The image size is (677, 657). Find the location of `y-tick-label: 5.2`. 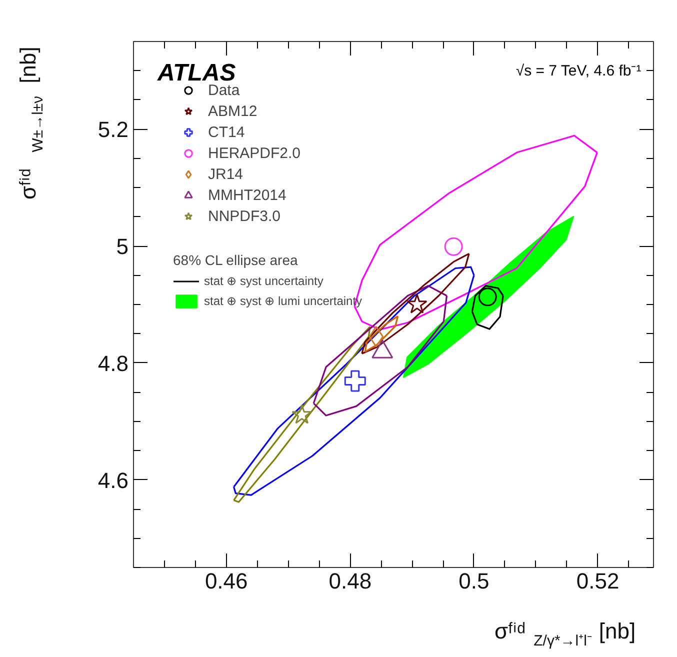

y-tick-label: 5.2 is located at coordinates (113, 129).